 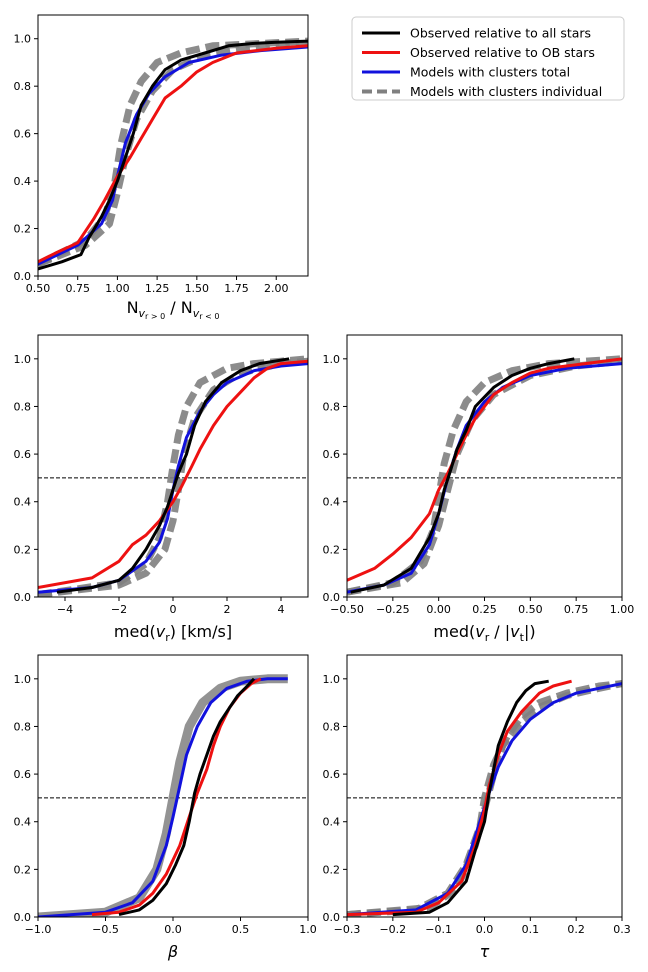 I want to click on x-tick-label: −1.0, so click(x=38, y=929).